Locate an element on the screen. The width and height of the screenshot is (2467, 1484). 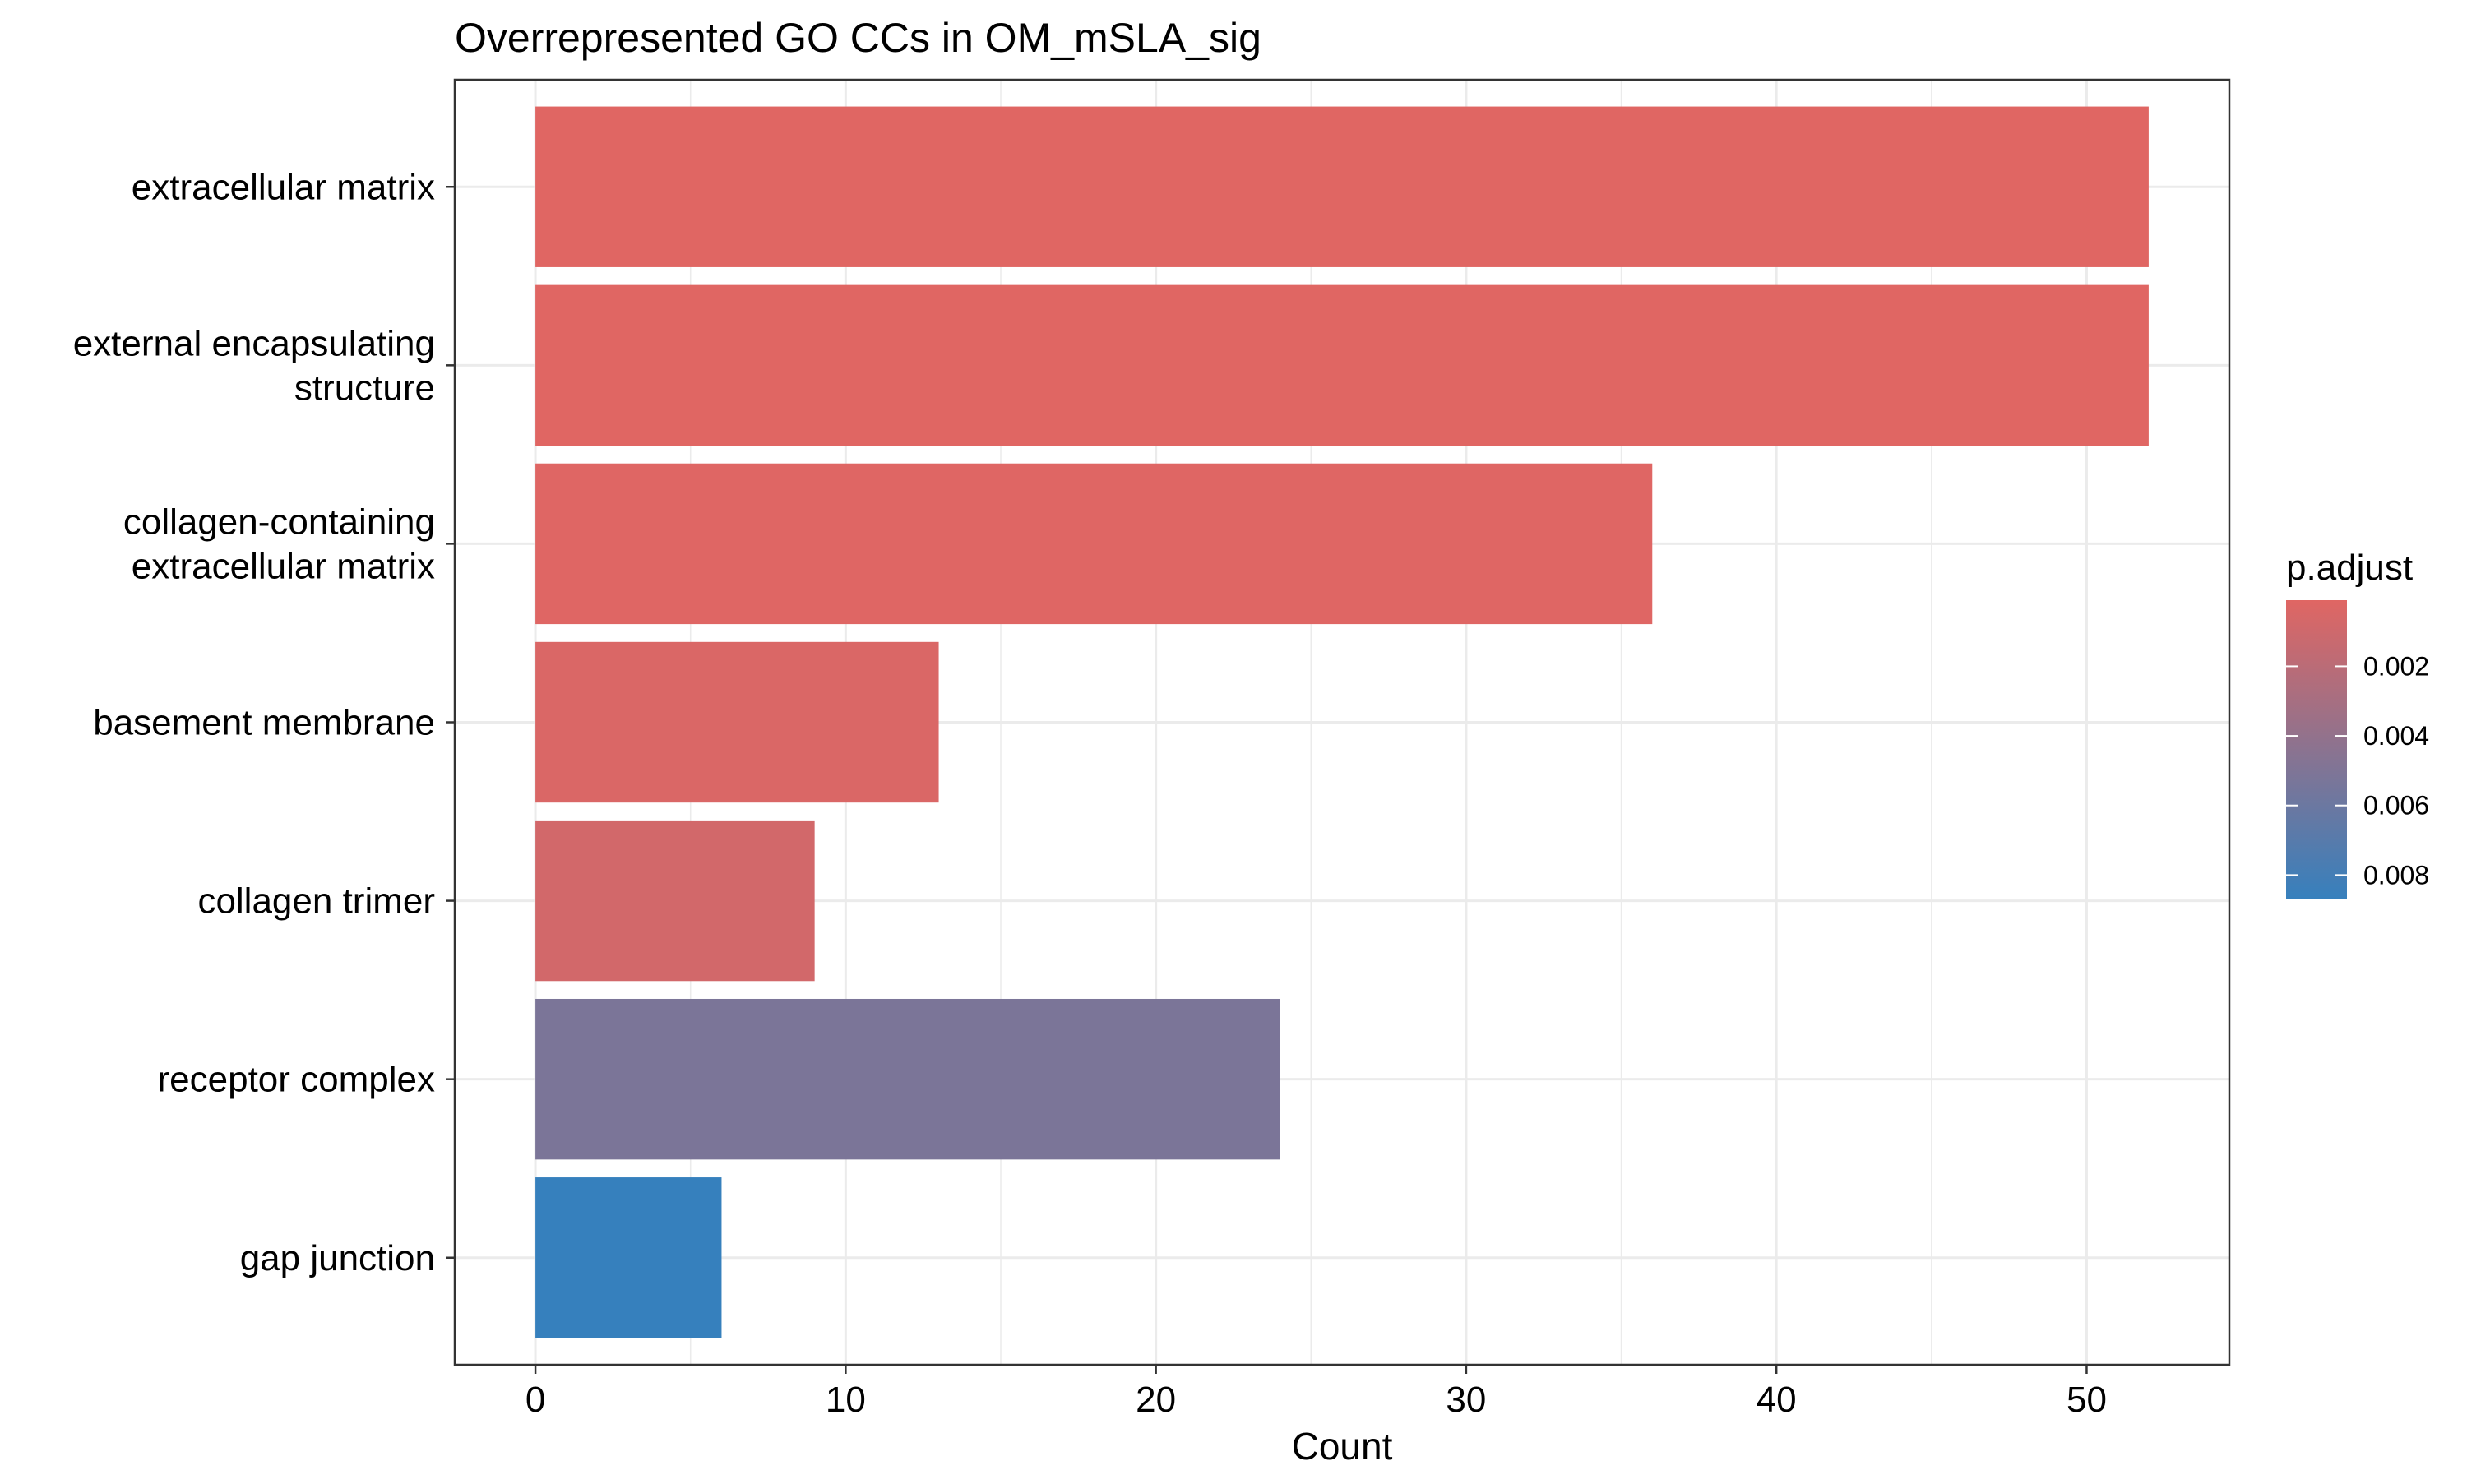
legend-title: p.adjust is located at coordinates (2349, 568).